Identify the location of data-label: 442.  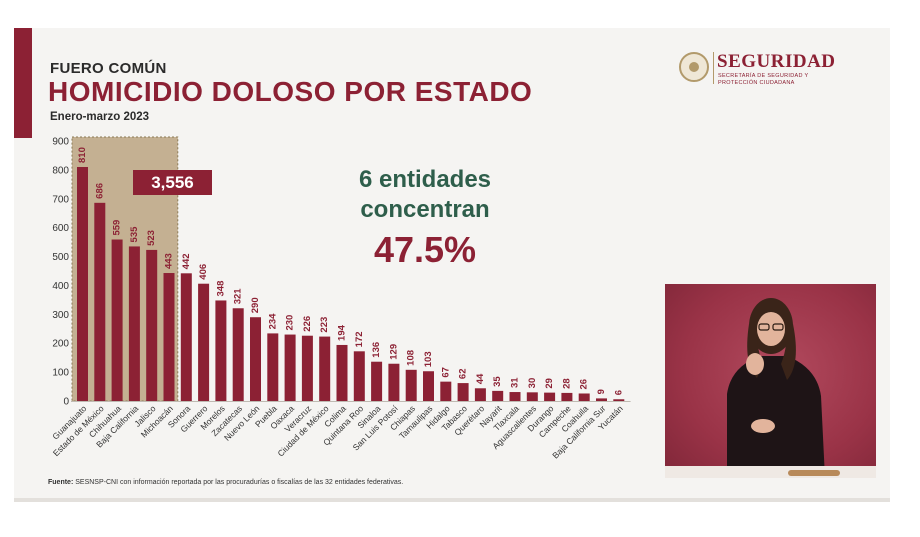
(186, 261).